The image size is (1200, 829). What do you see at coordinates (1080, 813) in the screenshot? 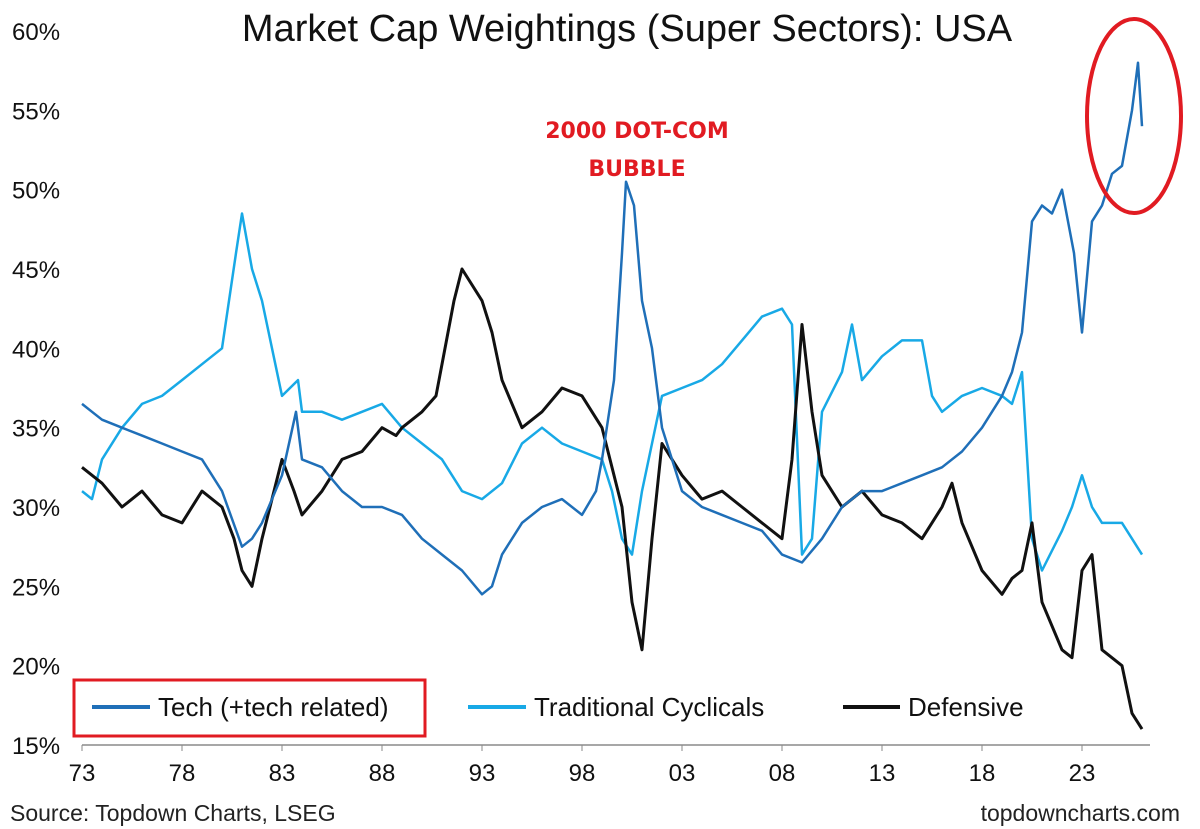
I see `watermark: topdowncharts.com` at bounding box center [1080, 813].